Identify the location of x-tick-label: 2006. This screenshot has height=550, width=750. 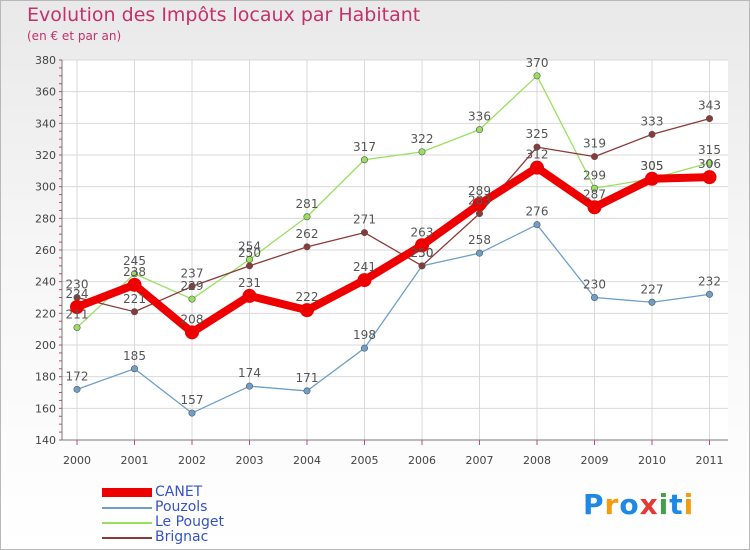
(422, 460).